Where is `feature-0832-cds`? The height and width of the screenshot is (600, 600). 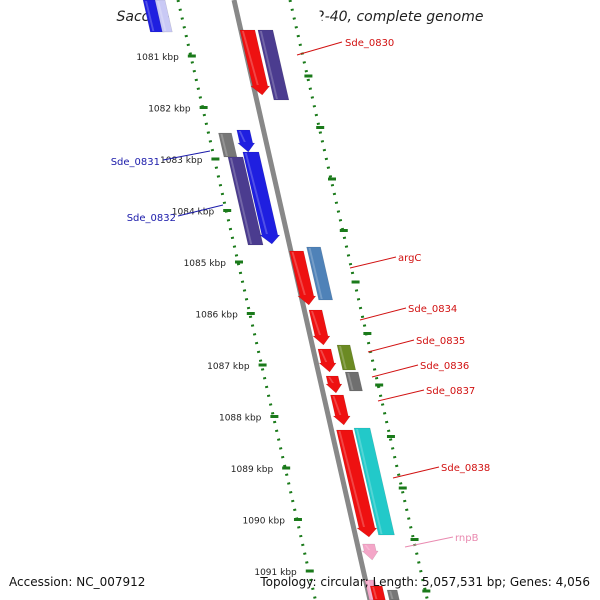
feature-0832-cds is located at coordinates (261, 198).